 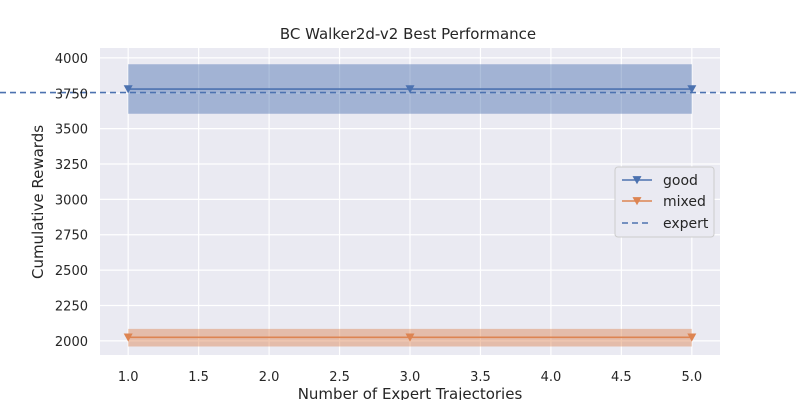 I want to click on y-axis-label: Cumulative Rewards, so click(x=38, y=202).